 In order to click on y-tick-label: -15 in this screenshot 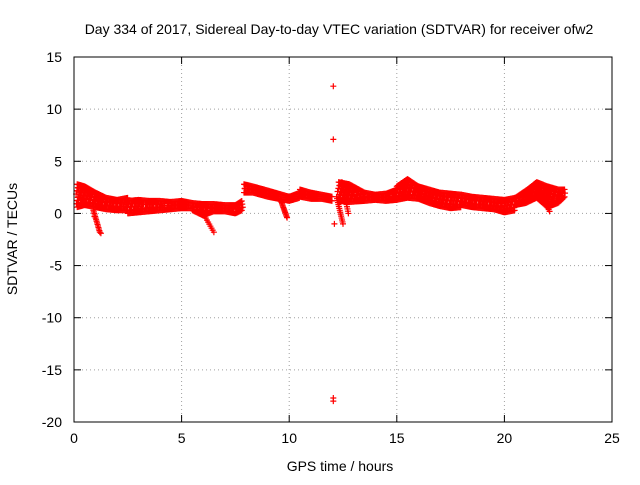, I will do `click(52, 370)`.